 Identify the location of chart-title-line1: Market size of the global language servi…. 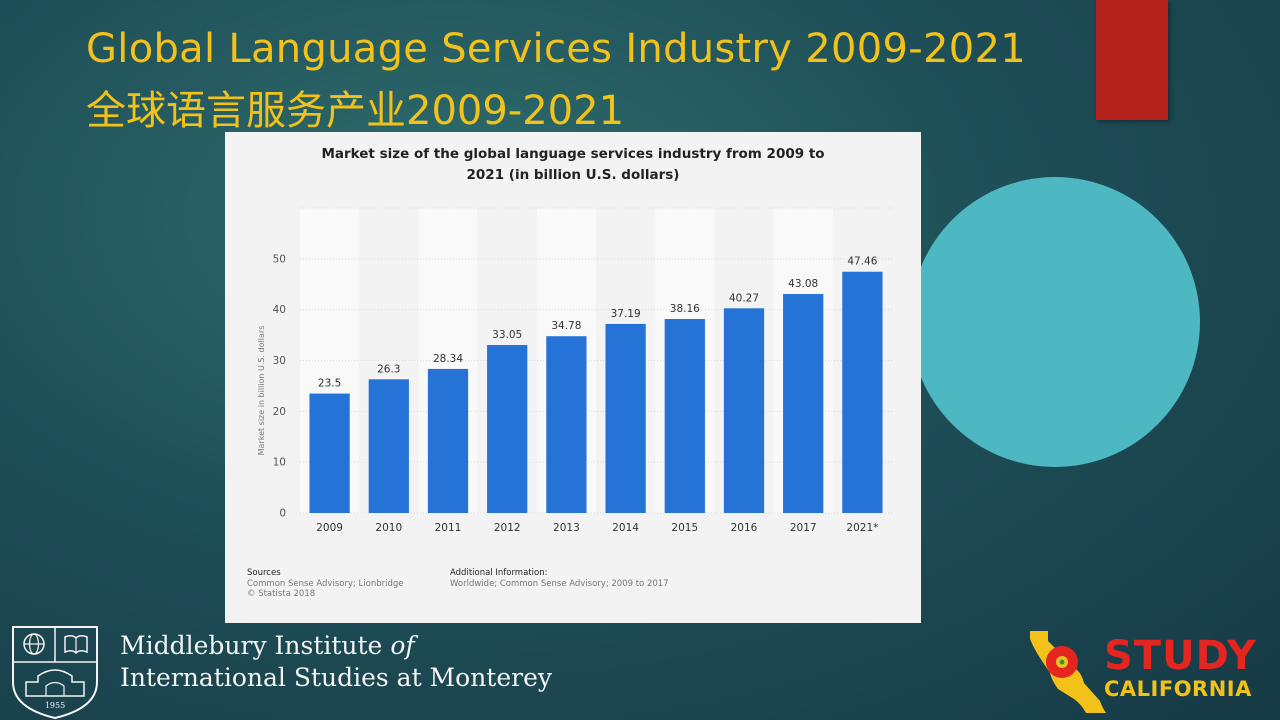
(573, 154).